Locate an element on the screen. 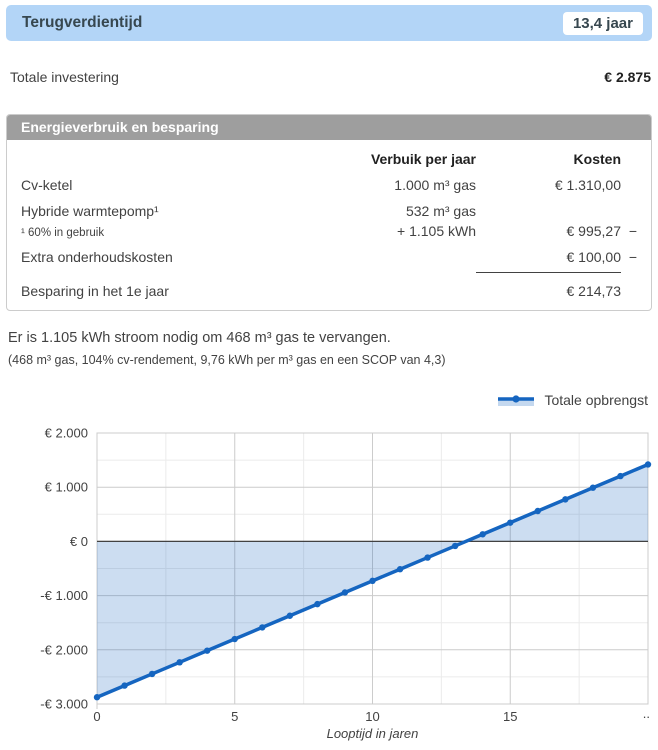 Image resolution: width=658 pixels, height=750 pixels. row-footnote: ¹ 60% in gebruik is located at coordinates (63, 233).